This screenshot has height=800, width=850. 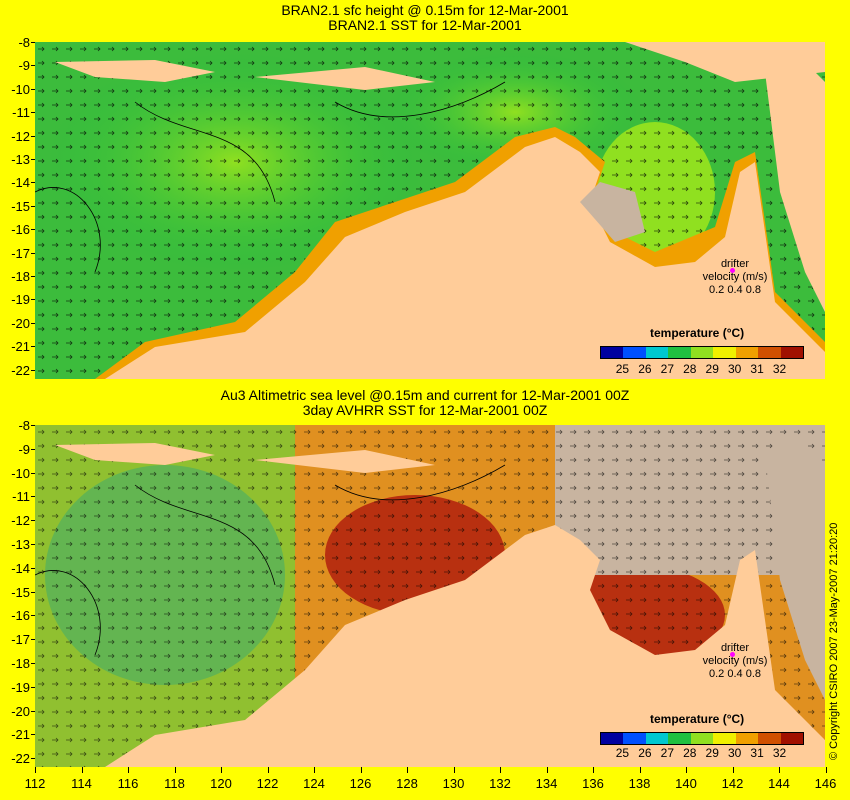 What do you see at coordinates (667, 753) in the screenshot?
I see `bottom-colorbar-tick-label: 27` at bounding box center [667, 753].